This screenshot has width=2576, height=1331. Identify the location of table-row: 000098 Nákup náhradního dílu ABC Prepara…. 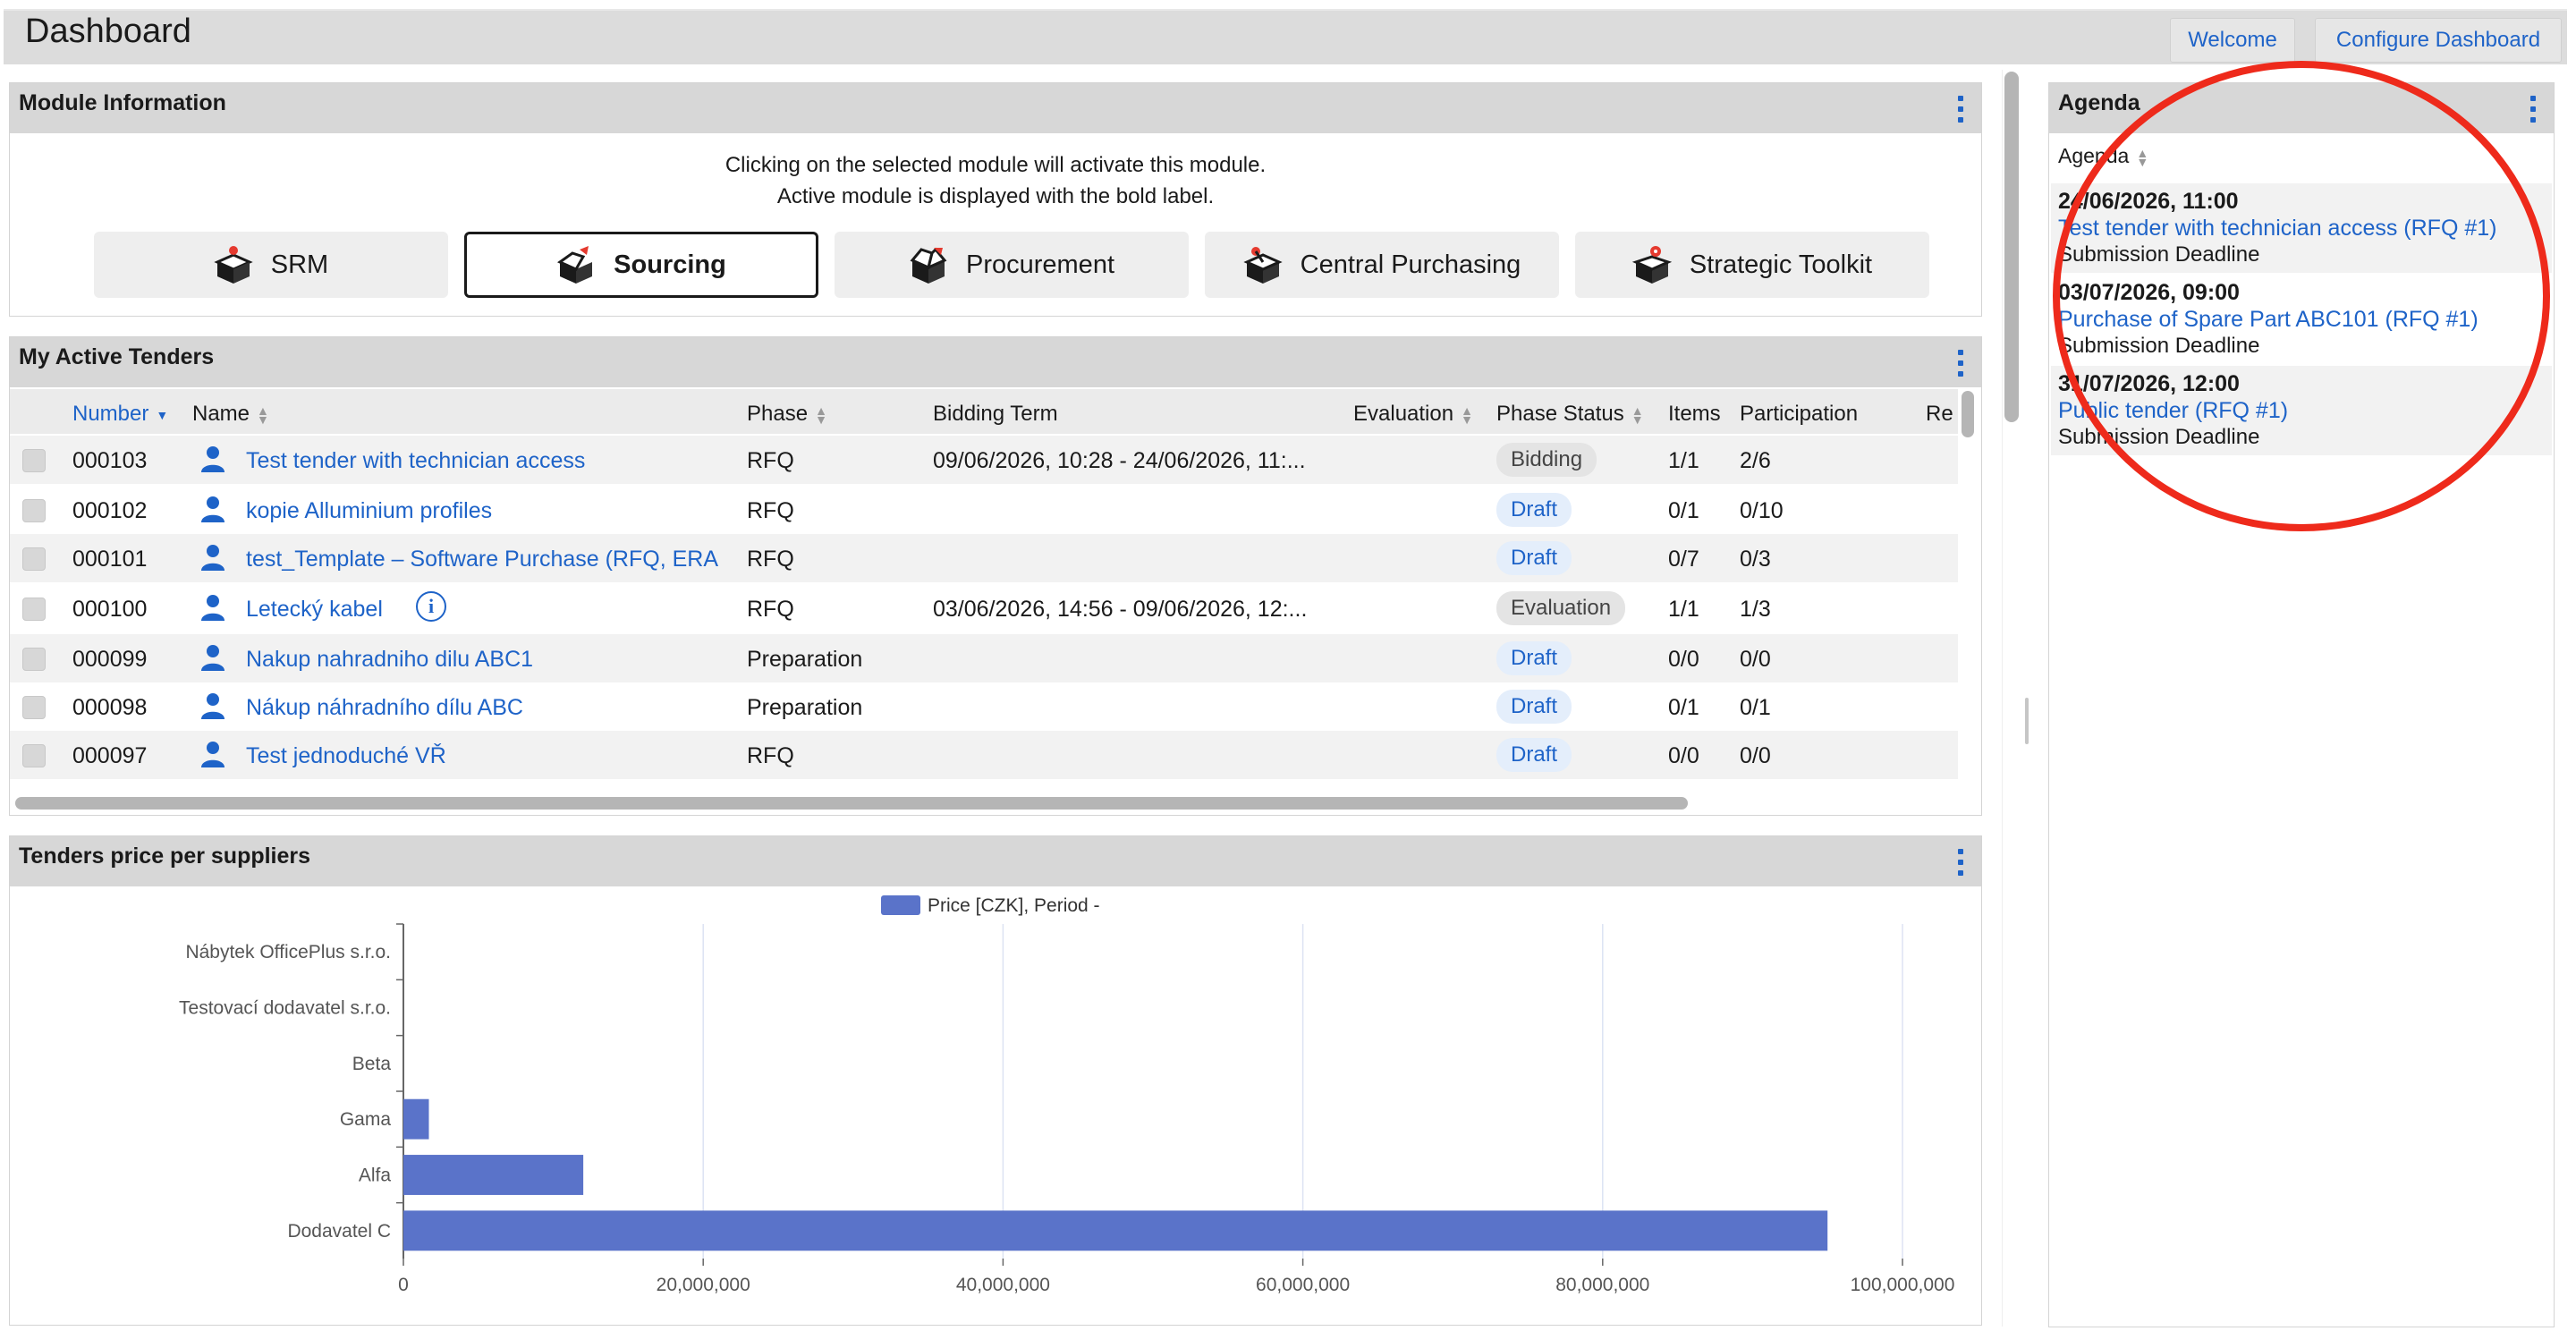
(984, 707).